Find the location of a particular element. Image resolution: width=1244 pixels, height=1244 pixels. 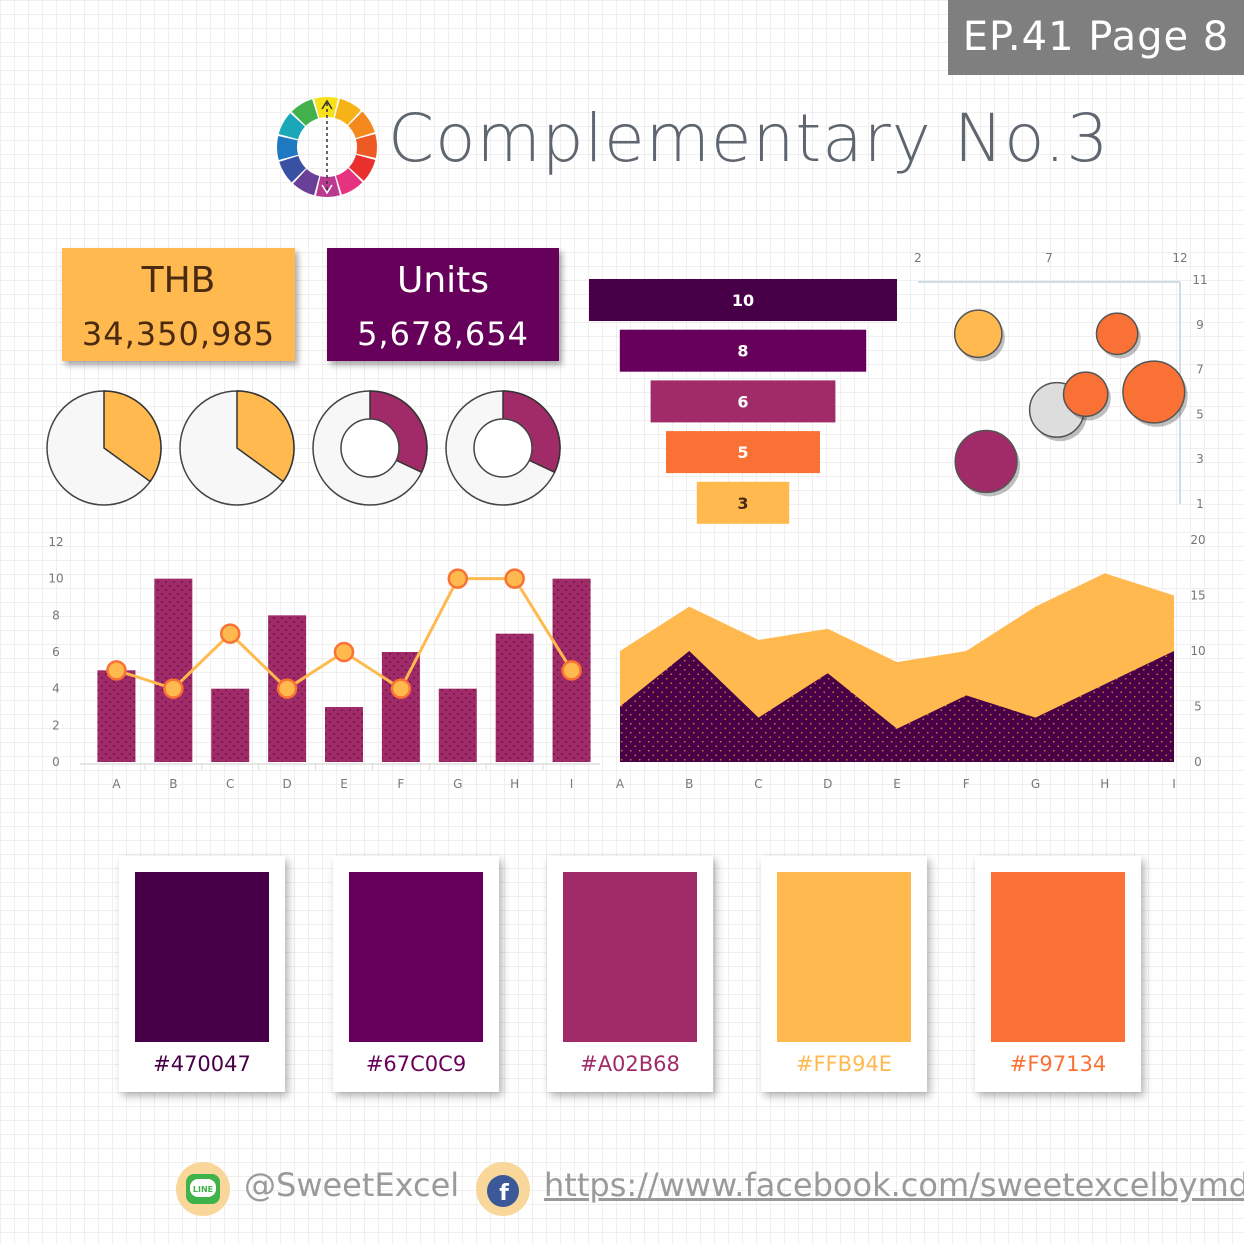

combo-x-label-I: I is located at coordinates (572, 784).